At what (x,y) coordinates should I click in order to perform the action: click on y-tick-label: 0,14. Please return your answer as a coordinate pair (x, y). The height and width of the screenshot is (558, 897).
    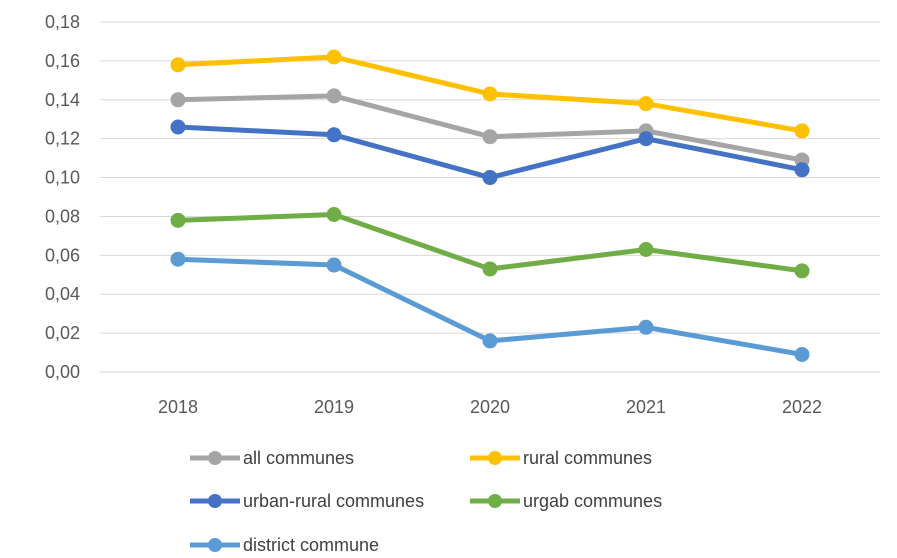
    Looking at the image, I should click on (62, 100).